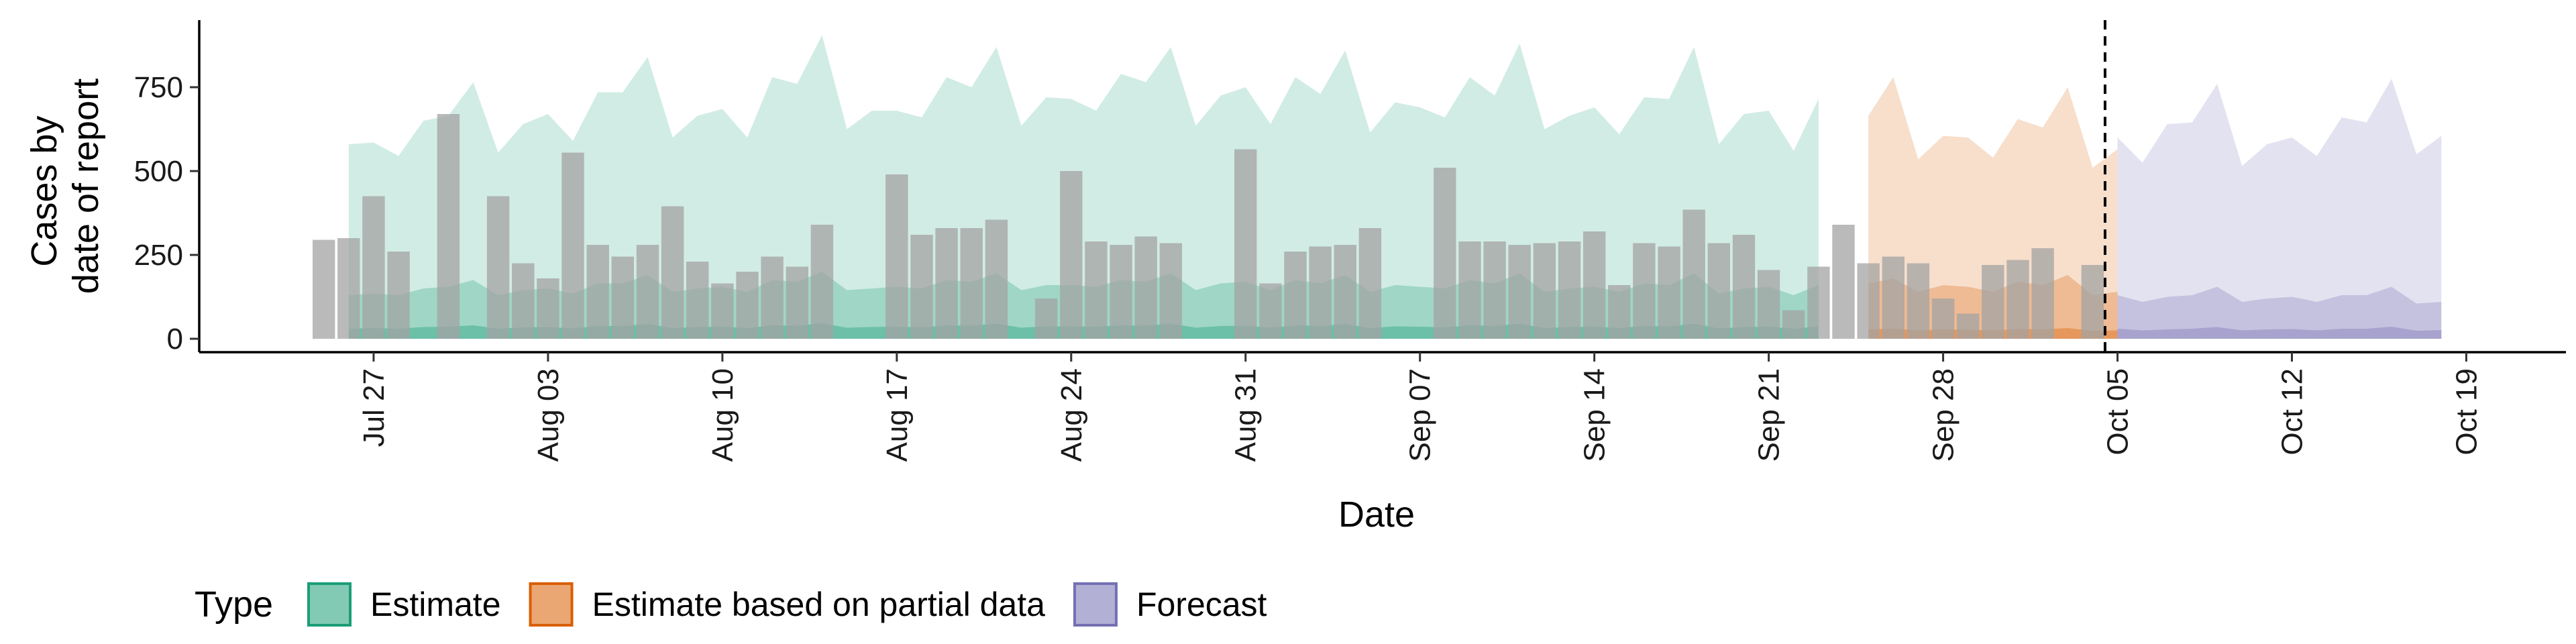 Image resolution: width=2576 pixels, height=644 pixels. Describe the element at coordinates (435, 604) in the screenshot. I see `legend-label: Estimate` at that location.